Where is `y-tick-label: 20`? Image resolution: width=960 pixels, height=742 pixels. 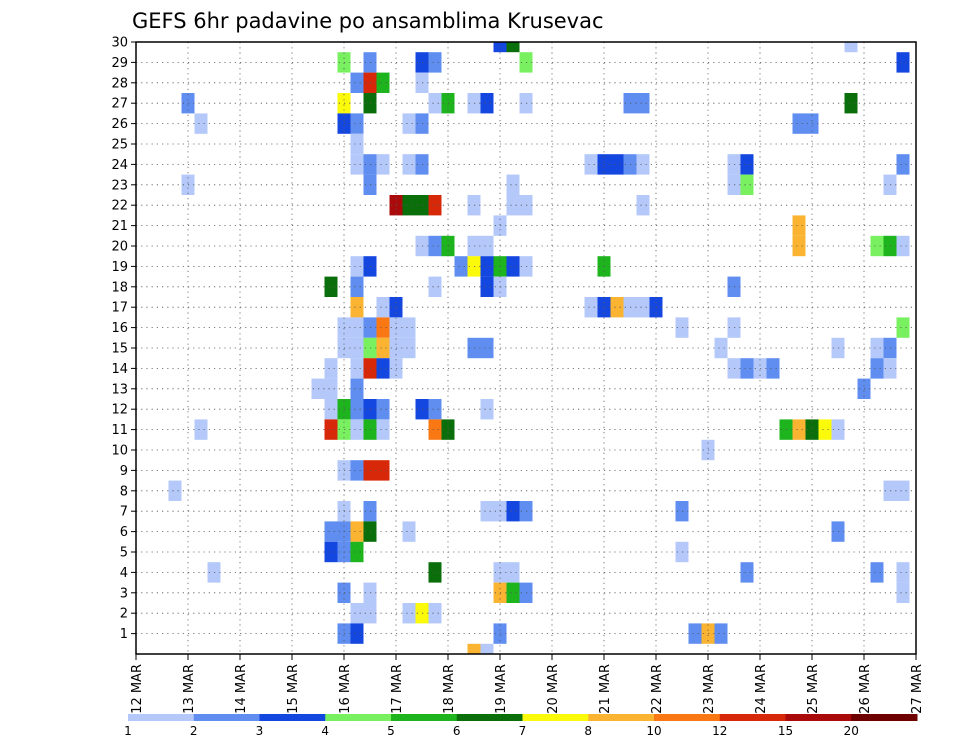
y-tick-label: 20 is located at coordinates (119, 247).